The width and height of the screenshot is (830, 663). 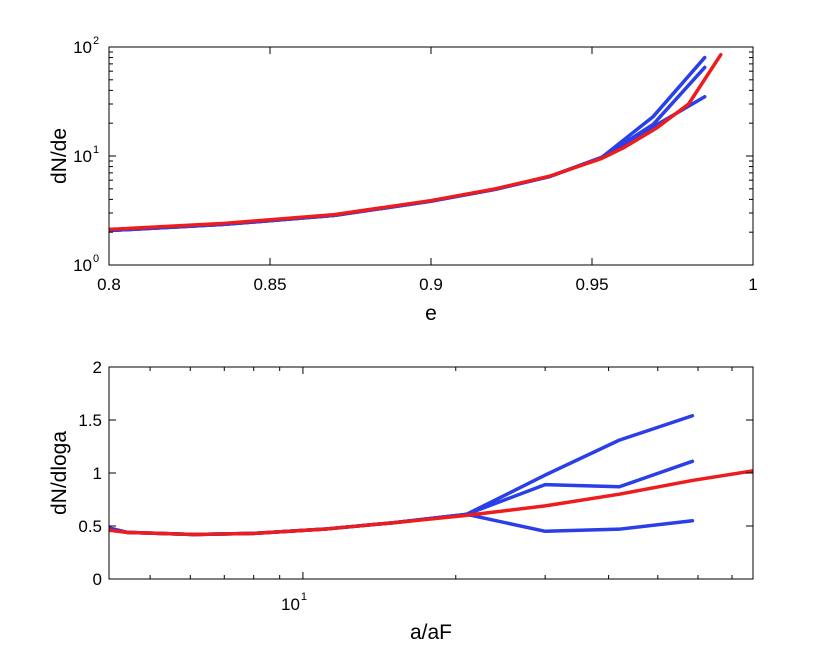 What do you see at coordinates (97, 473) in the screenshot?
I see `y-tick-label: 1` at bounding box center [97, 473].